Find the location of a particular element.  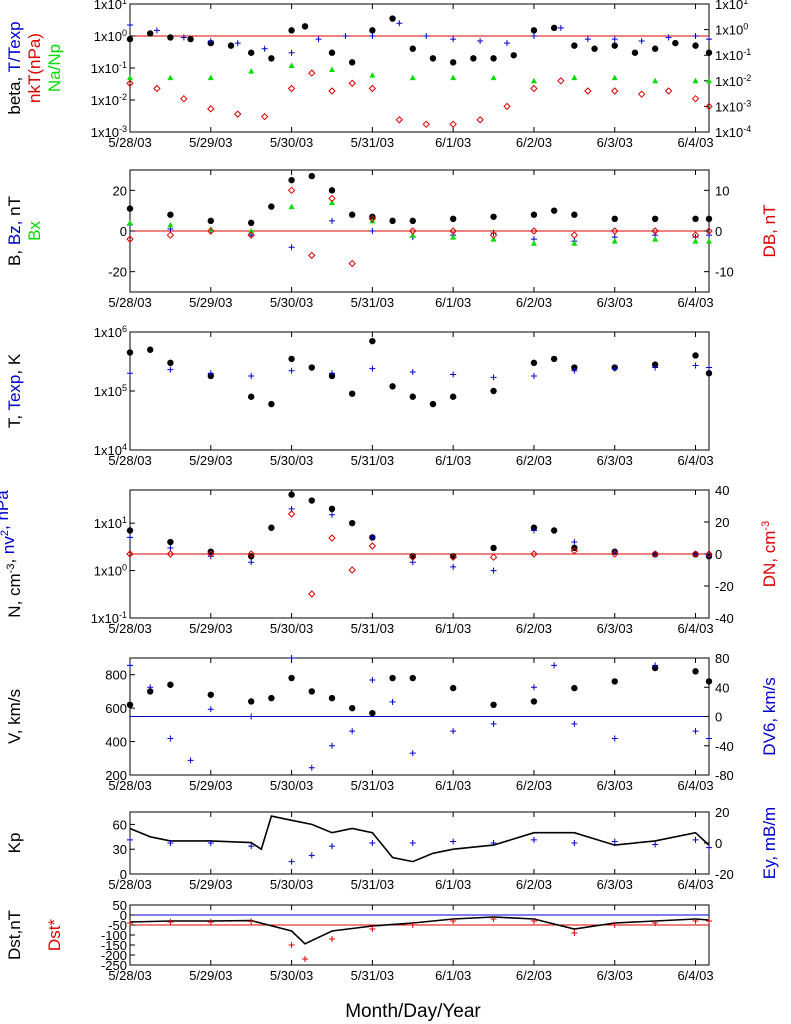

y2-tick-label: 10 is located at coordinates (722, 190).